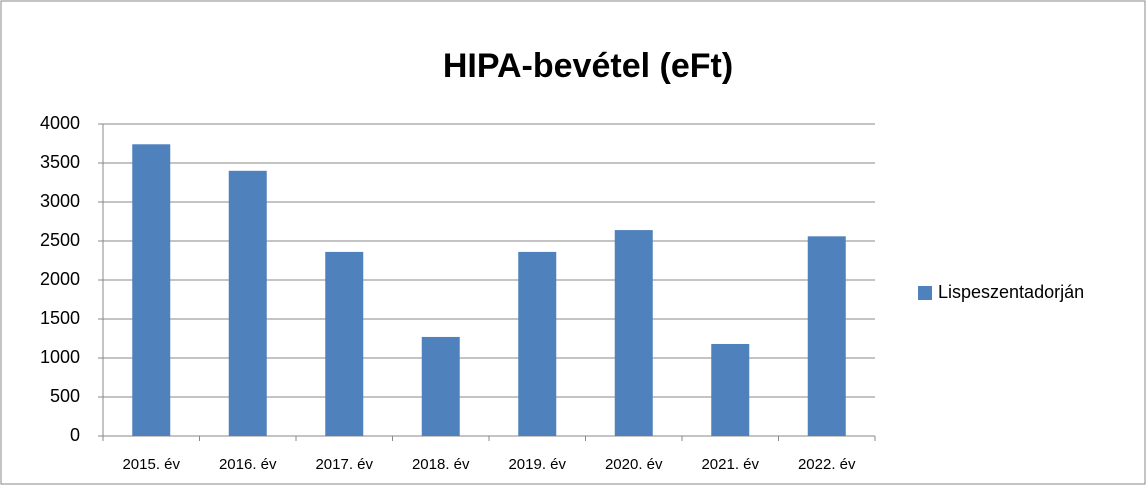 Image resolution: width=1147 pixels, height=486 pixels. I want to click on chart-title: HIPA-bevétel (eFt), so click(588, 66).